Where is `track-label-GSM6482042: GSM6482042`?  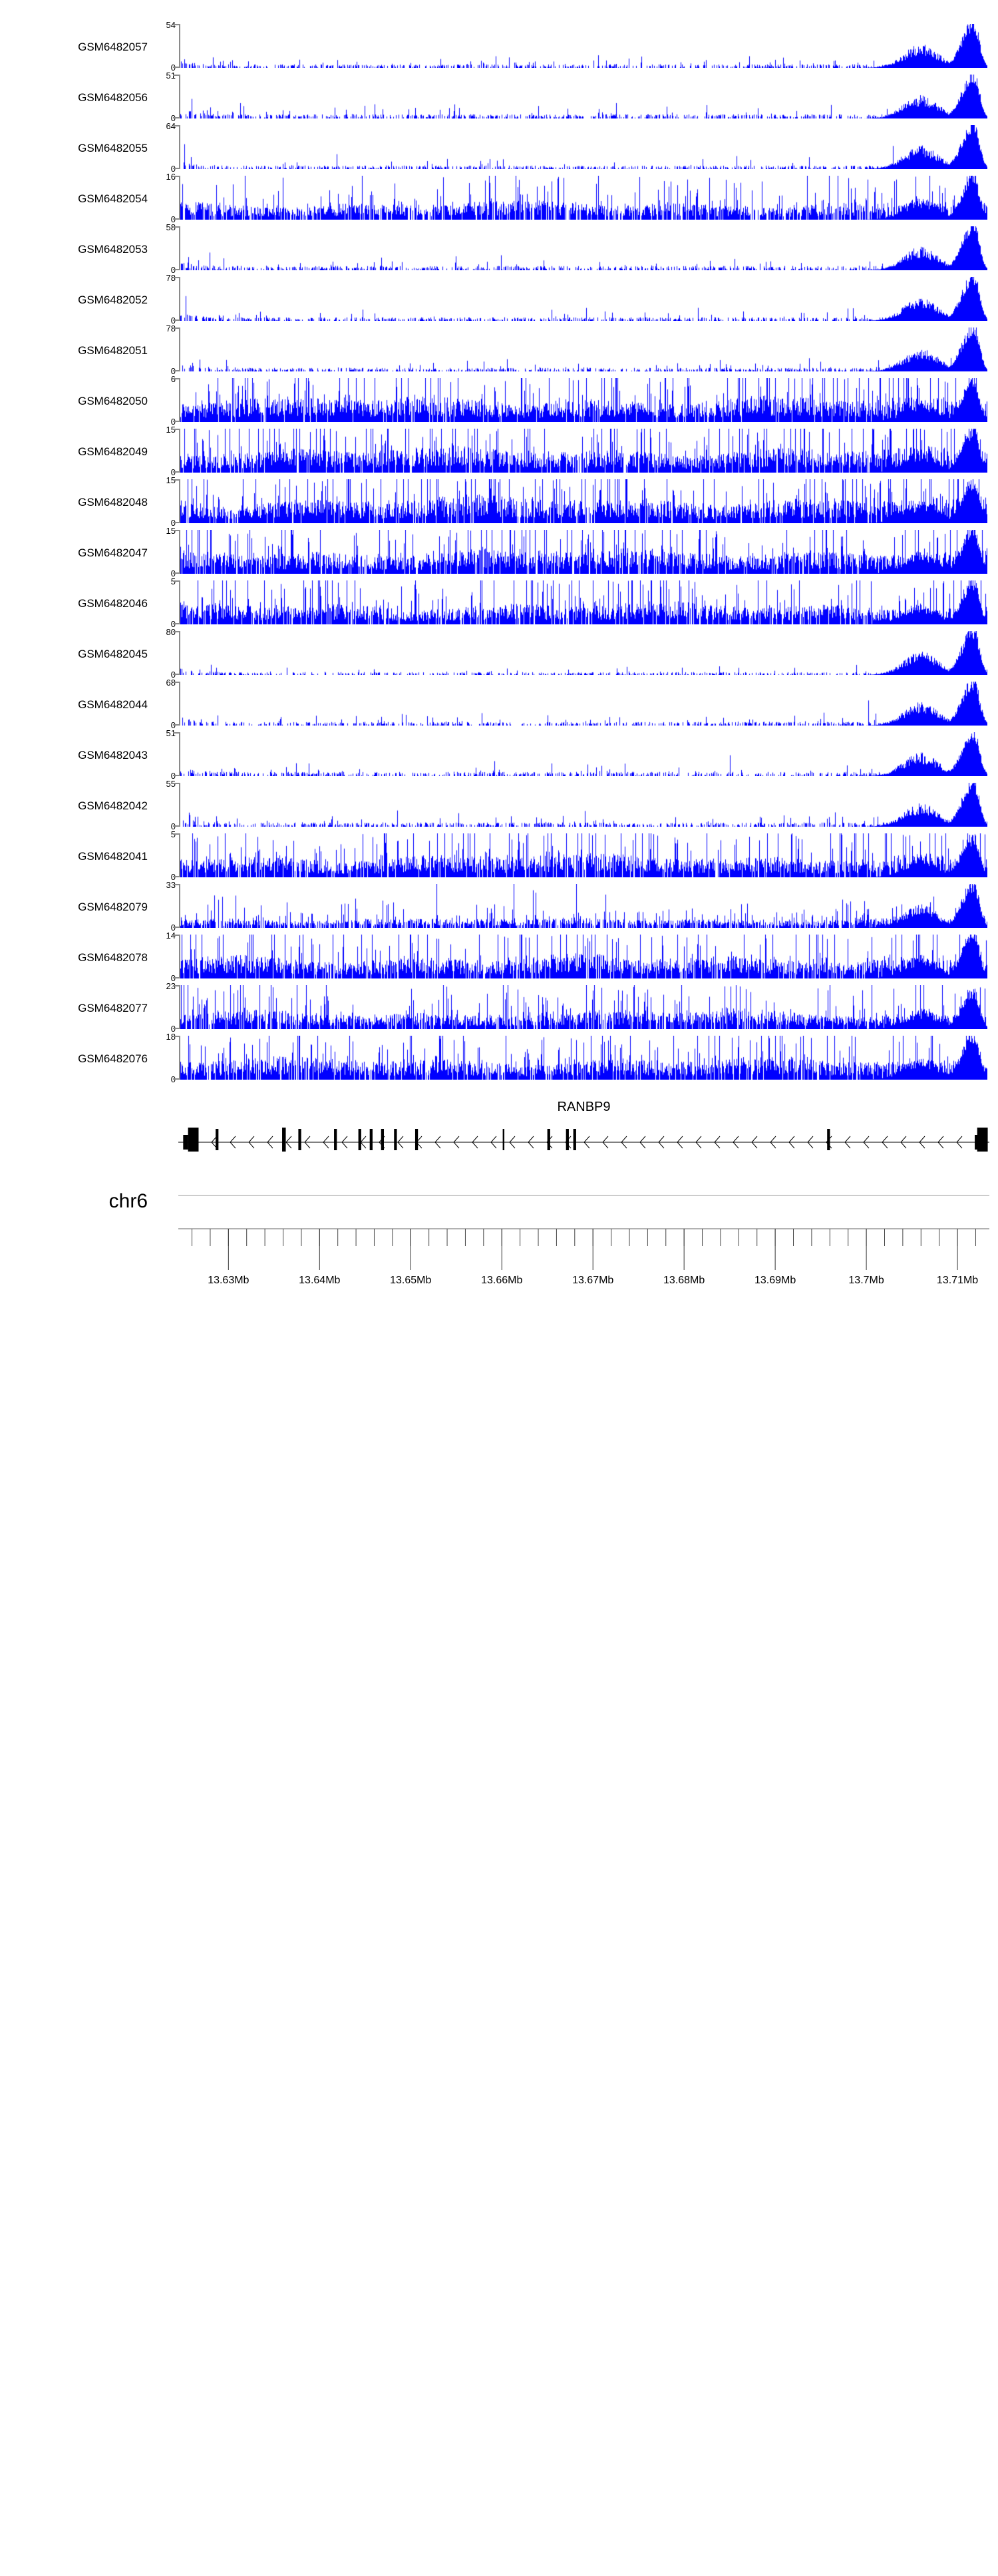 track-label-GSM6482042: GSM6482042 is located at coordinates (113, 805).